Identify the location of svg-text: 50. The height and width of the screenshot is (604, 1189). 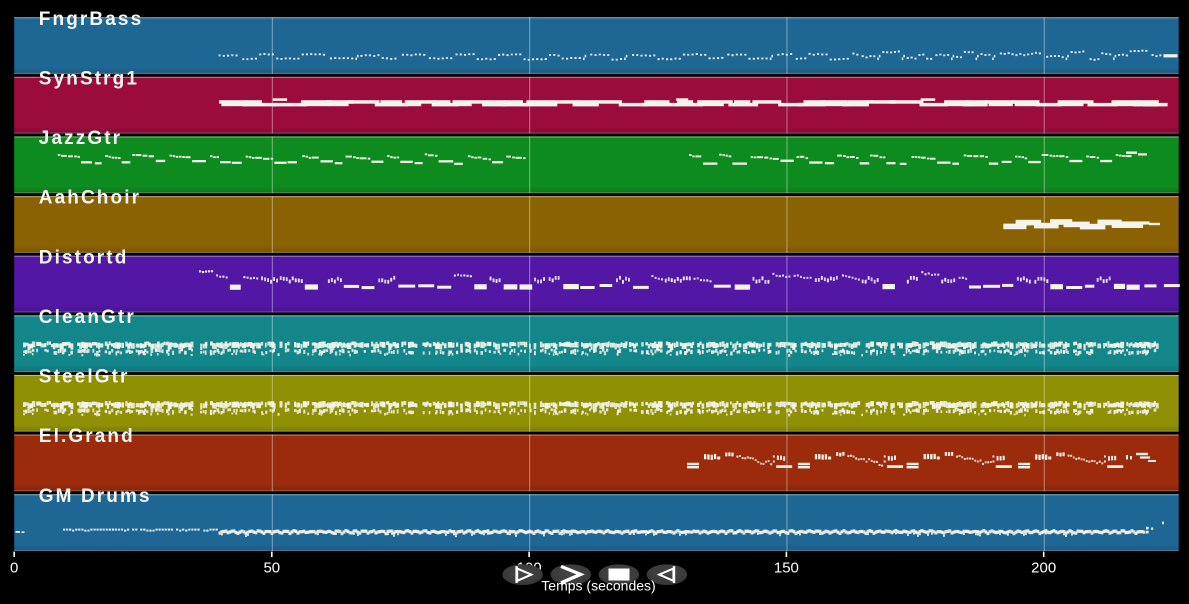
(271, 567).